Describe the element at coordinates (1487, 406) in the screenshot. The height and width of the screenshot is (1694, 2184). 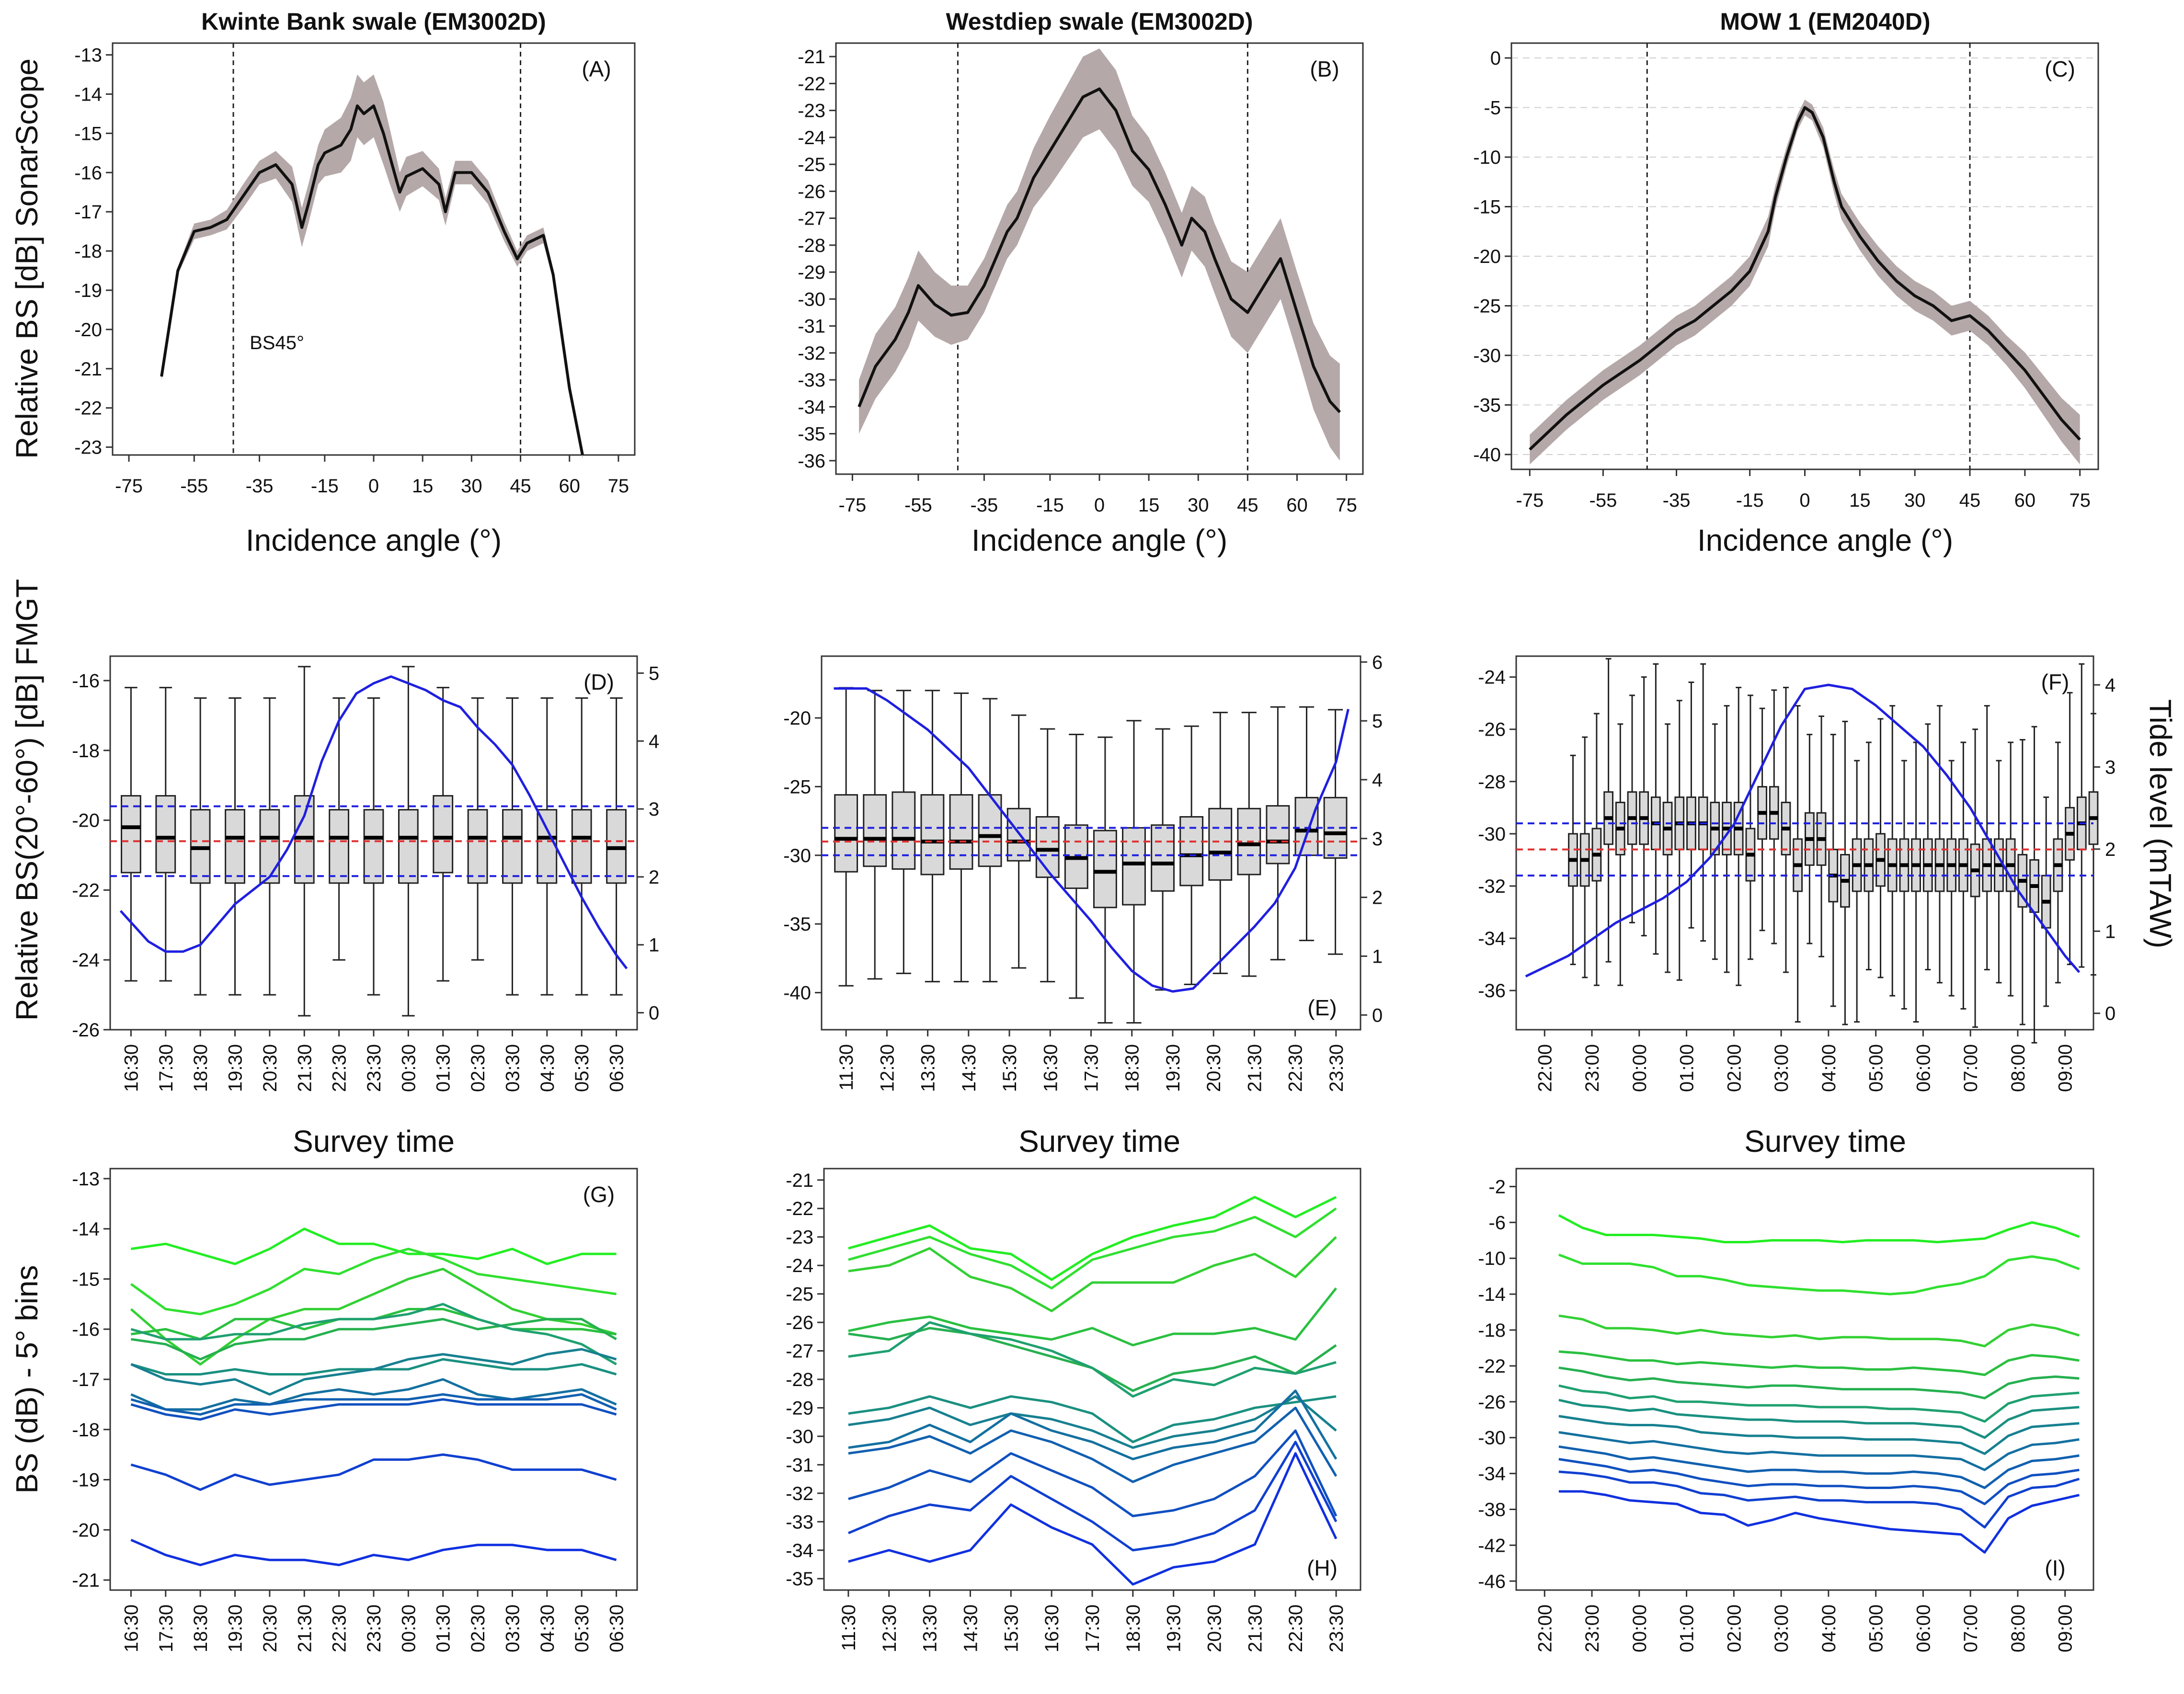
I see `y-tick-label-C: -35` at that location.